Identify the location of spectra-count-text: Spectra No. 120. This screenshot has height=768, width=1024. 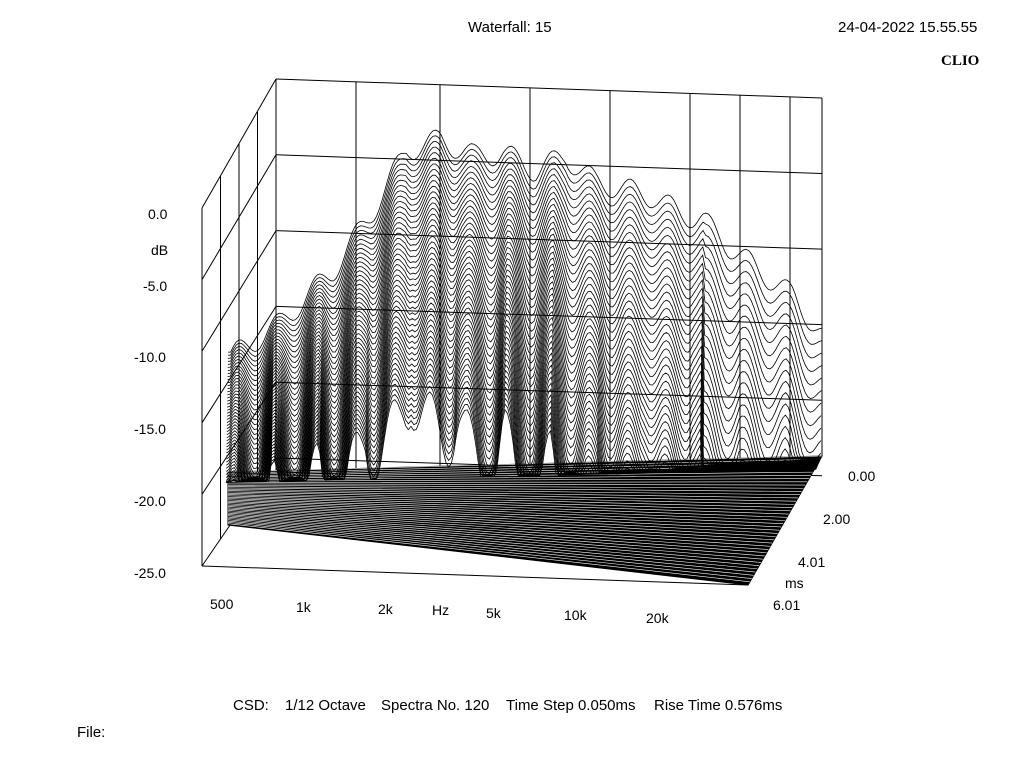
(435, 705).